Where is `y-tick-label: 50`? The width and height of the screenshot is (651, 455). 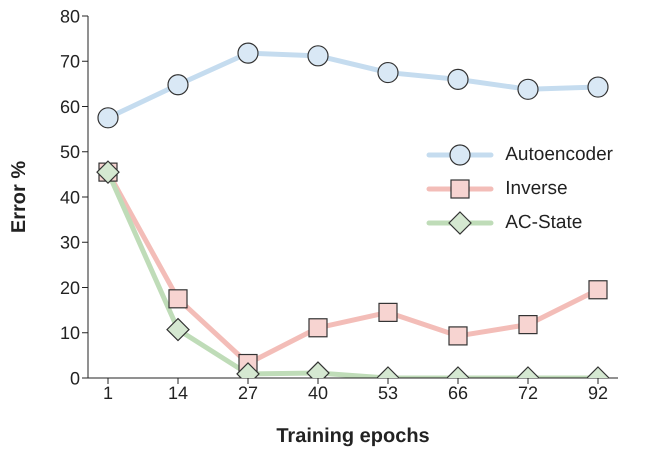 y-tick-label: 50 is located at coordinates (70, 152).